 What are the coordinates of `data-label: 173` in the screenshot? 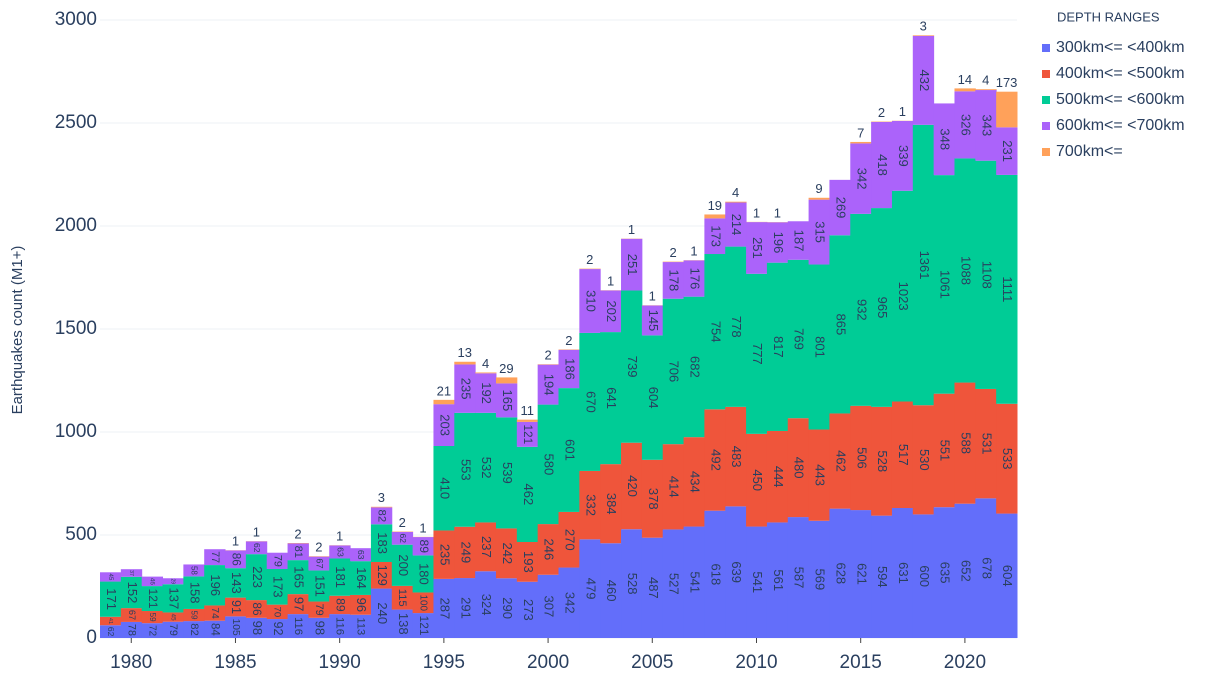 It's located at (278, 587).